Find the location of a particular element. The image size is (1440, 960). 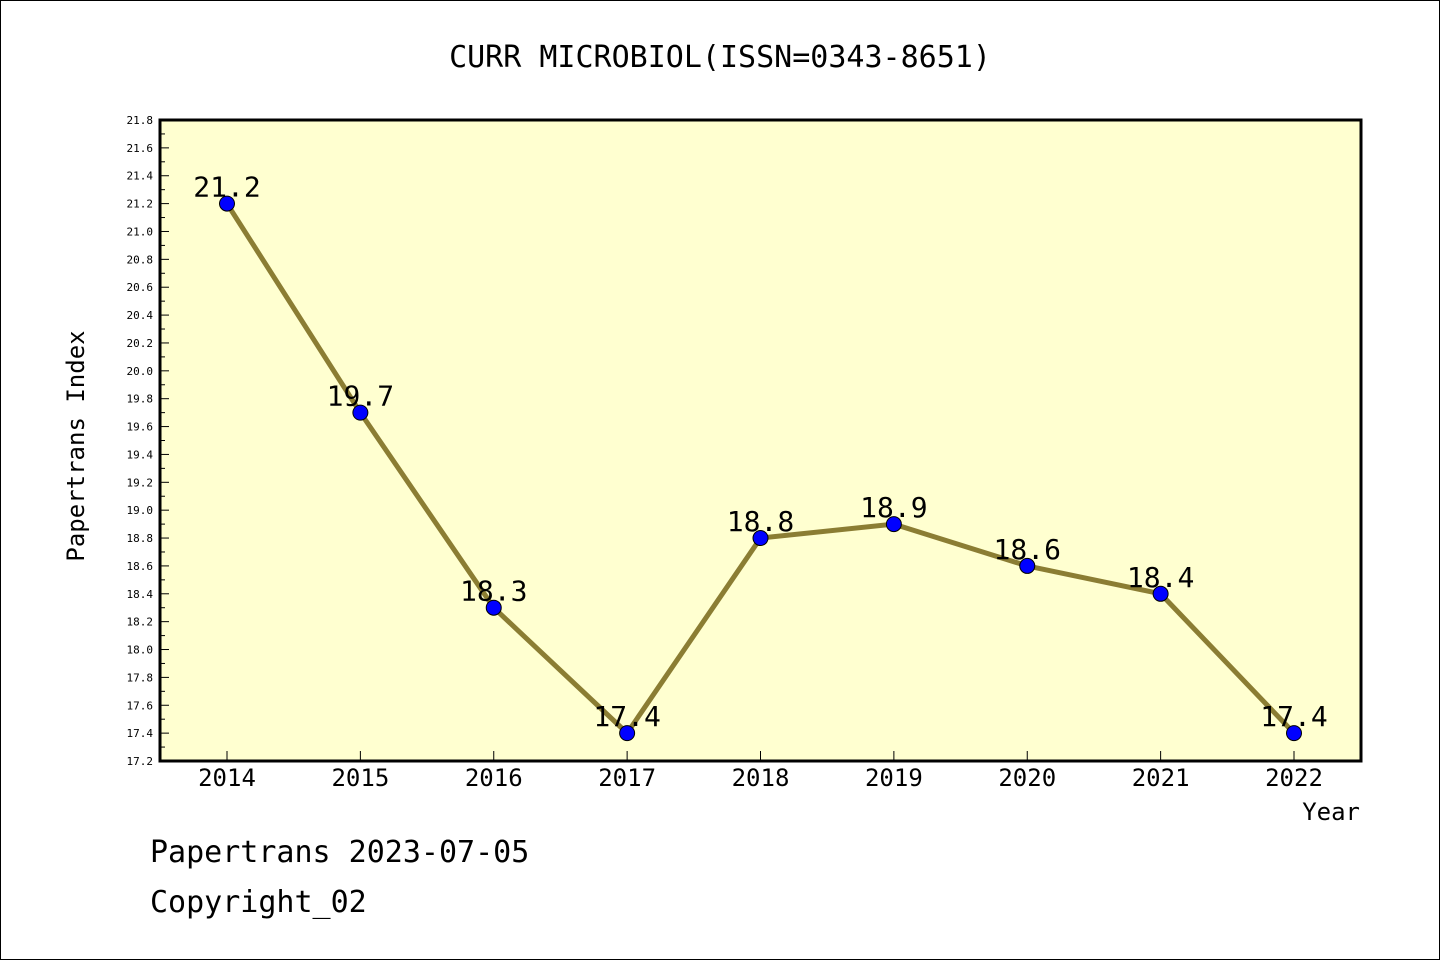

y-tick-label: 21.4 is located at coordinates (140, 176).